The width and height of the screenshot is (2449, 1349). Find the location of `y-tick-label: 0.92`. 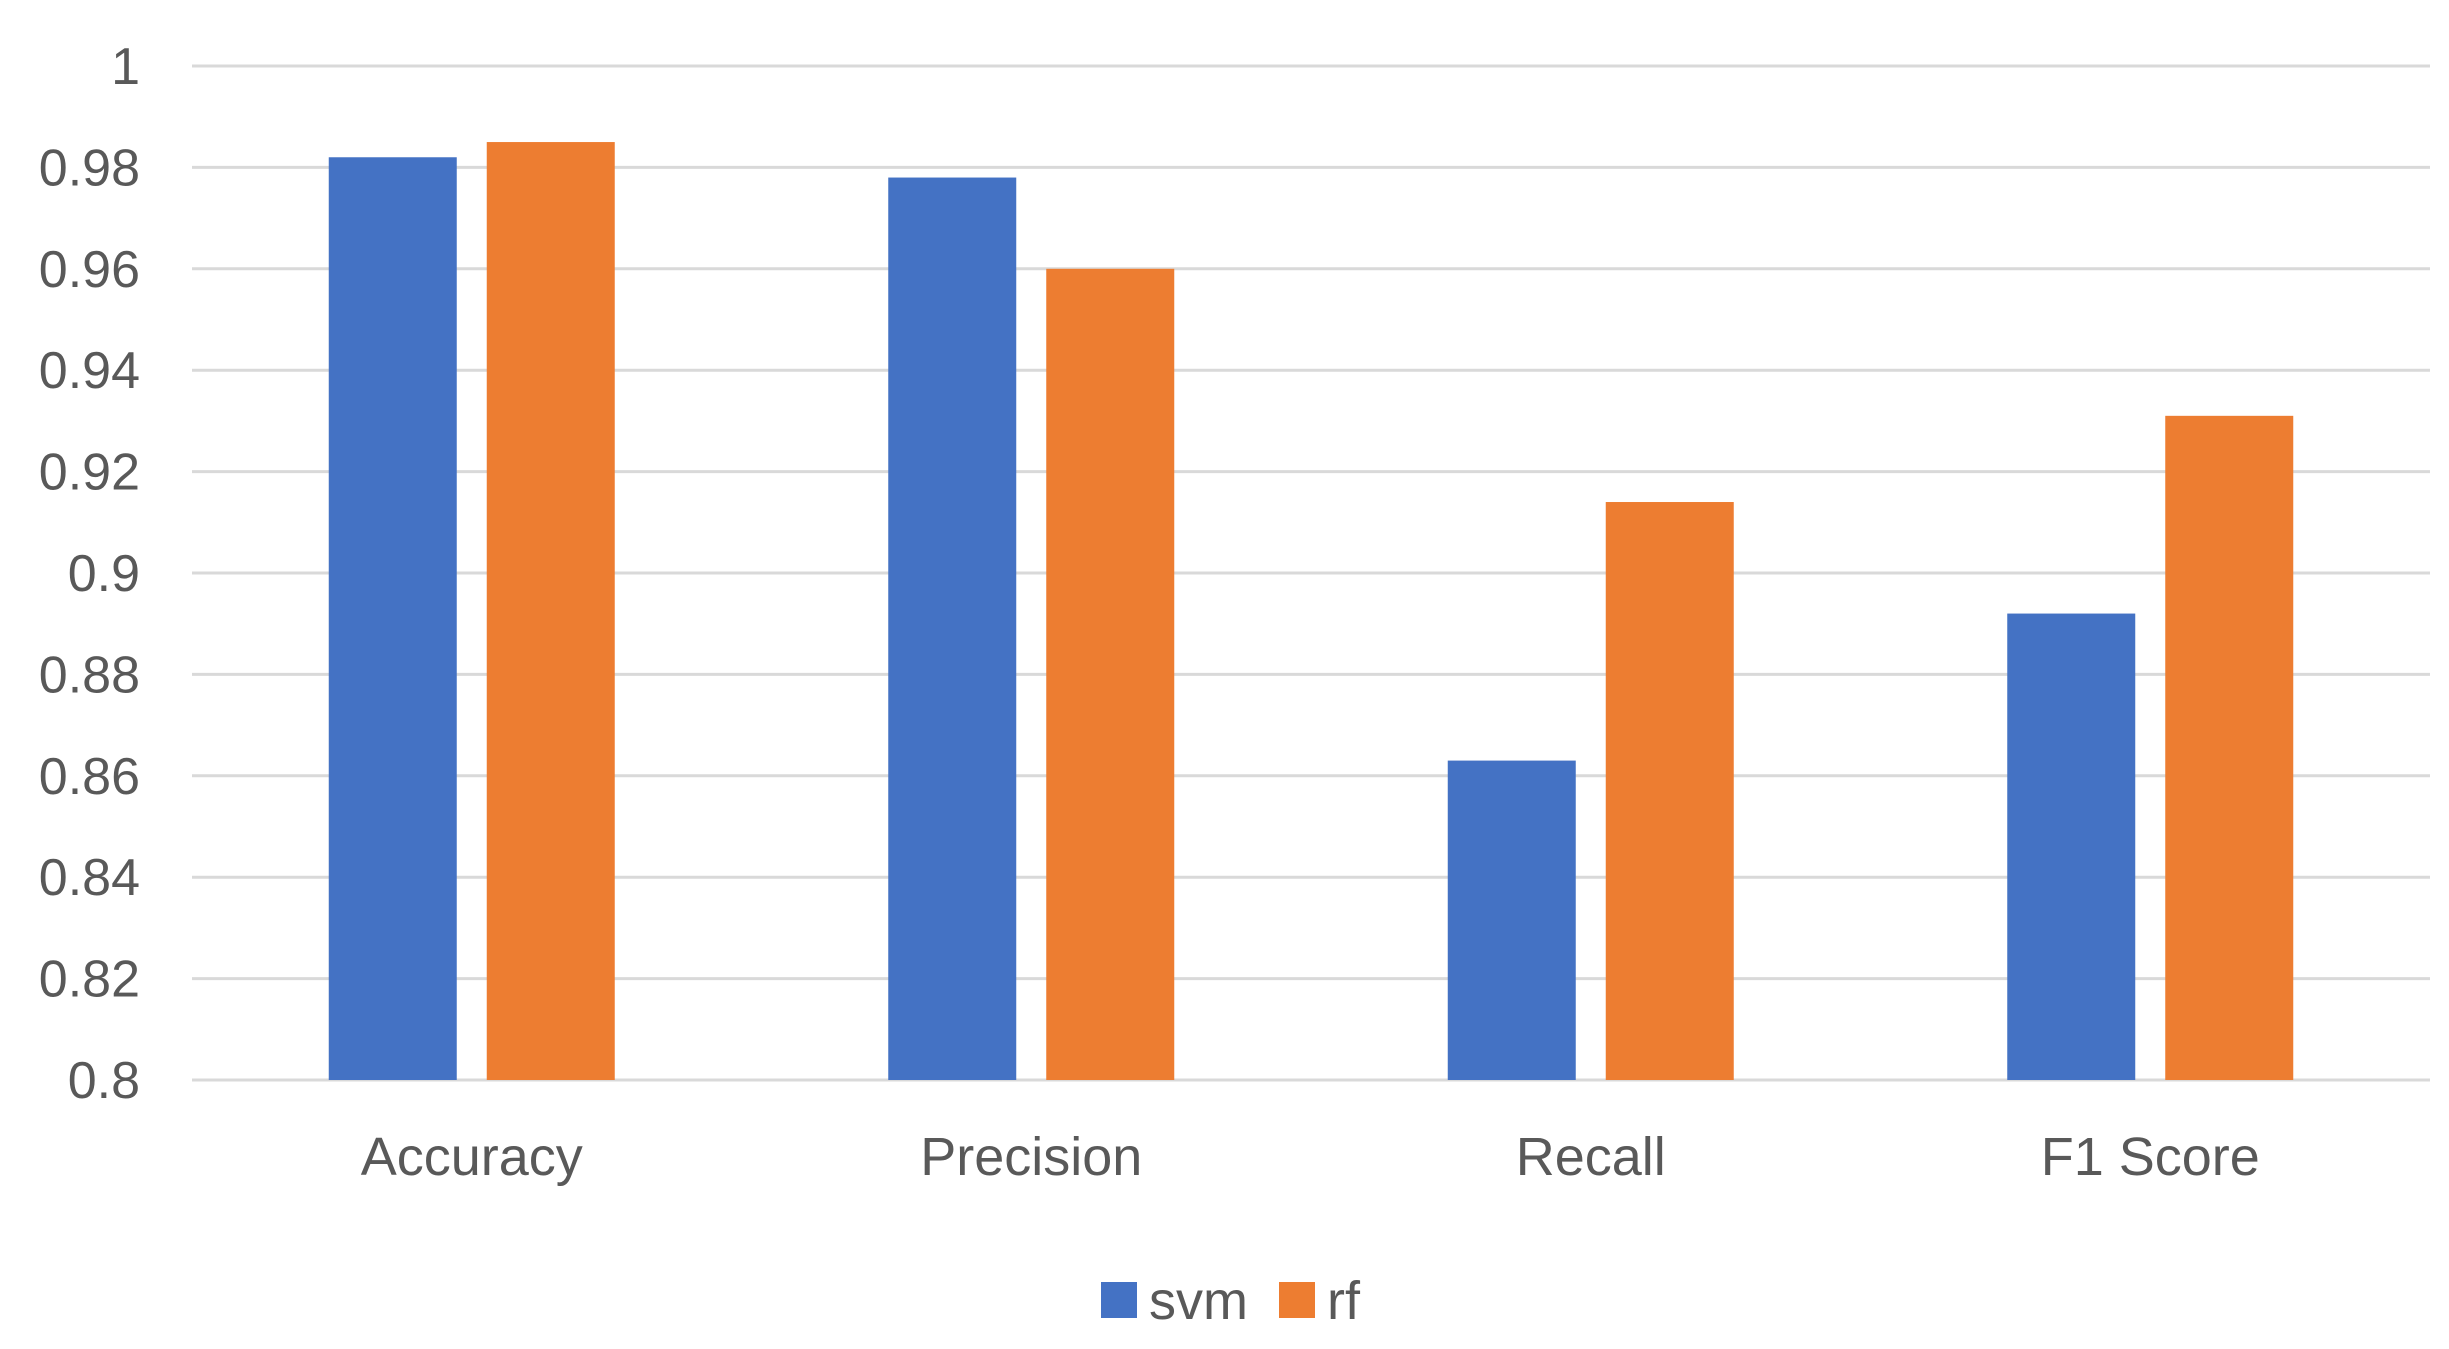

y-tick-label: 0.92 is located at coordinates (89, 473).